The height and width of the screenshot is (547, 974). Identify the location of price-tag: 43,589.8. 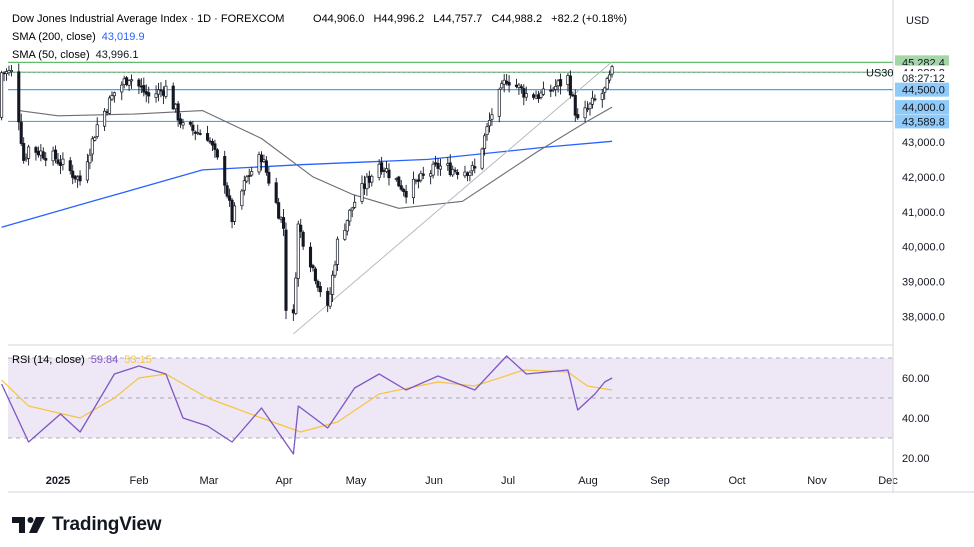
(922, 121).